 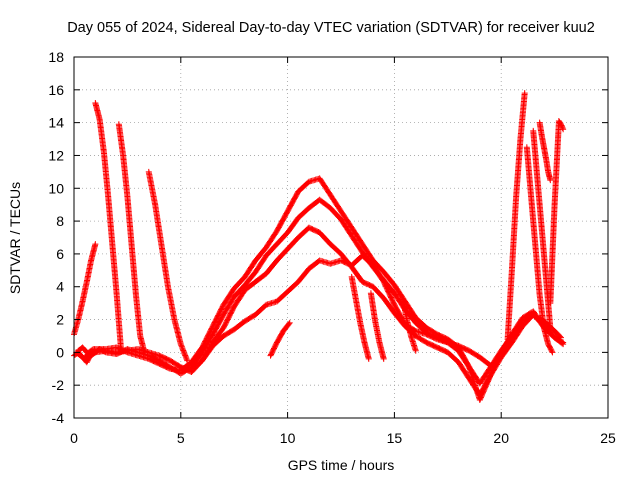 I want to click on y-axis-tick-labels: -4 -2 0 2 4 6 8 10 12 14 16 18, so click(x=56, y=237).